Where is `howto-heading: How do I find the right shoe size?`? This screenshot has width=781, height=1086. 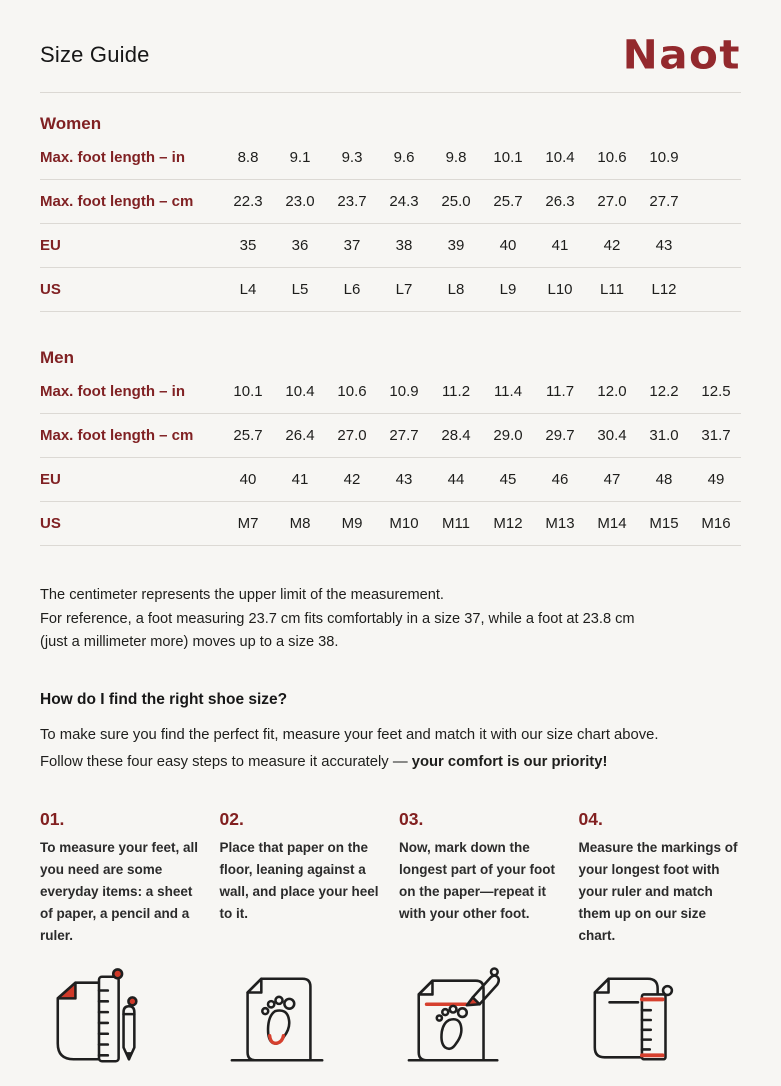 howto-heading: How do I find the right shoe size? is located at coordinates (164, 699).